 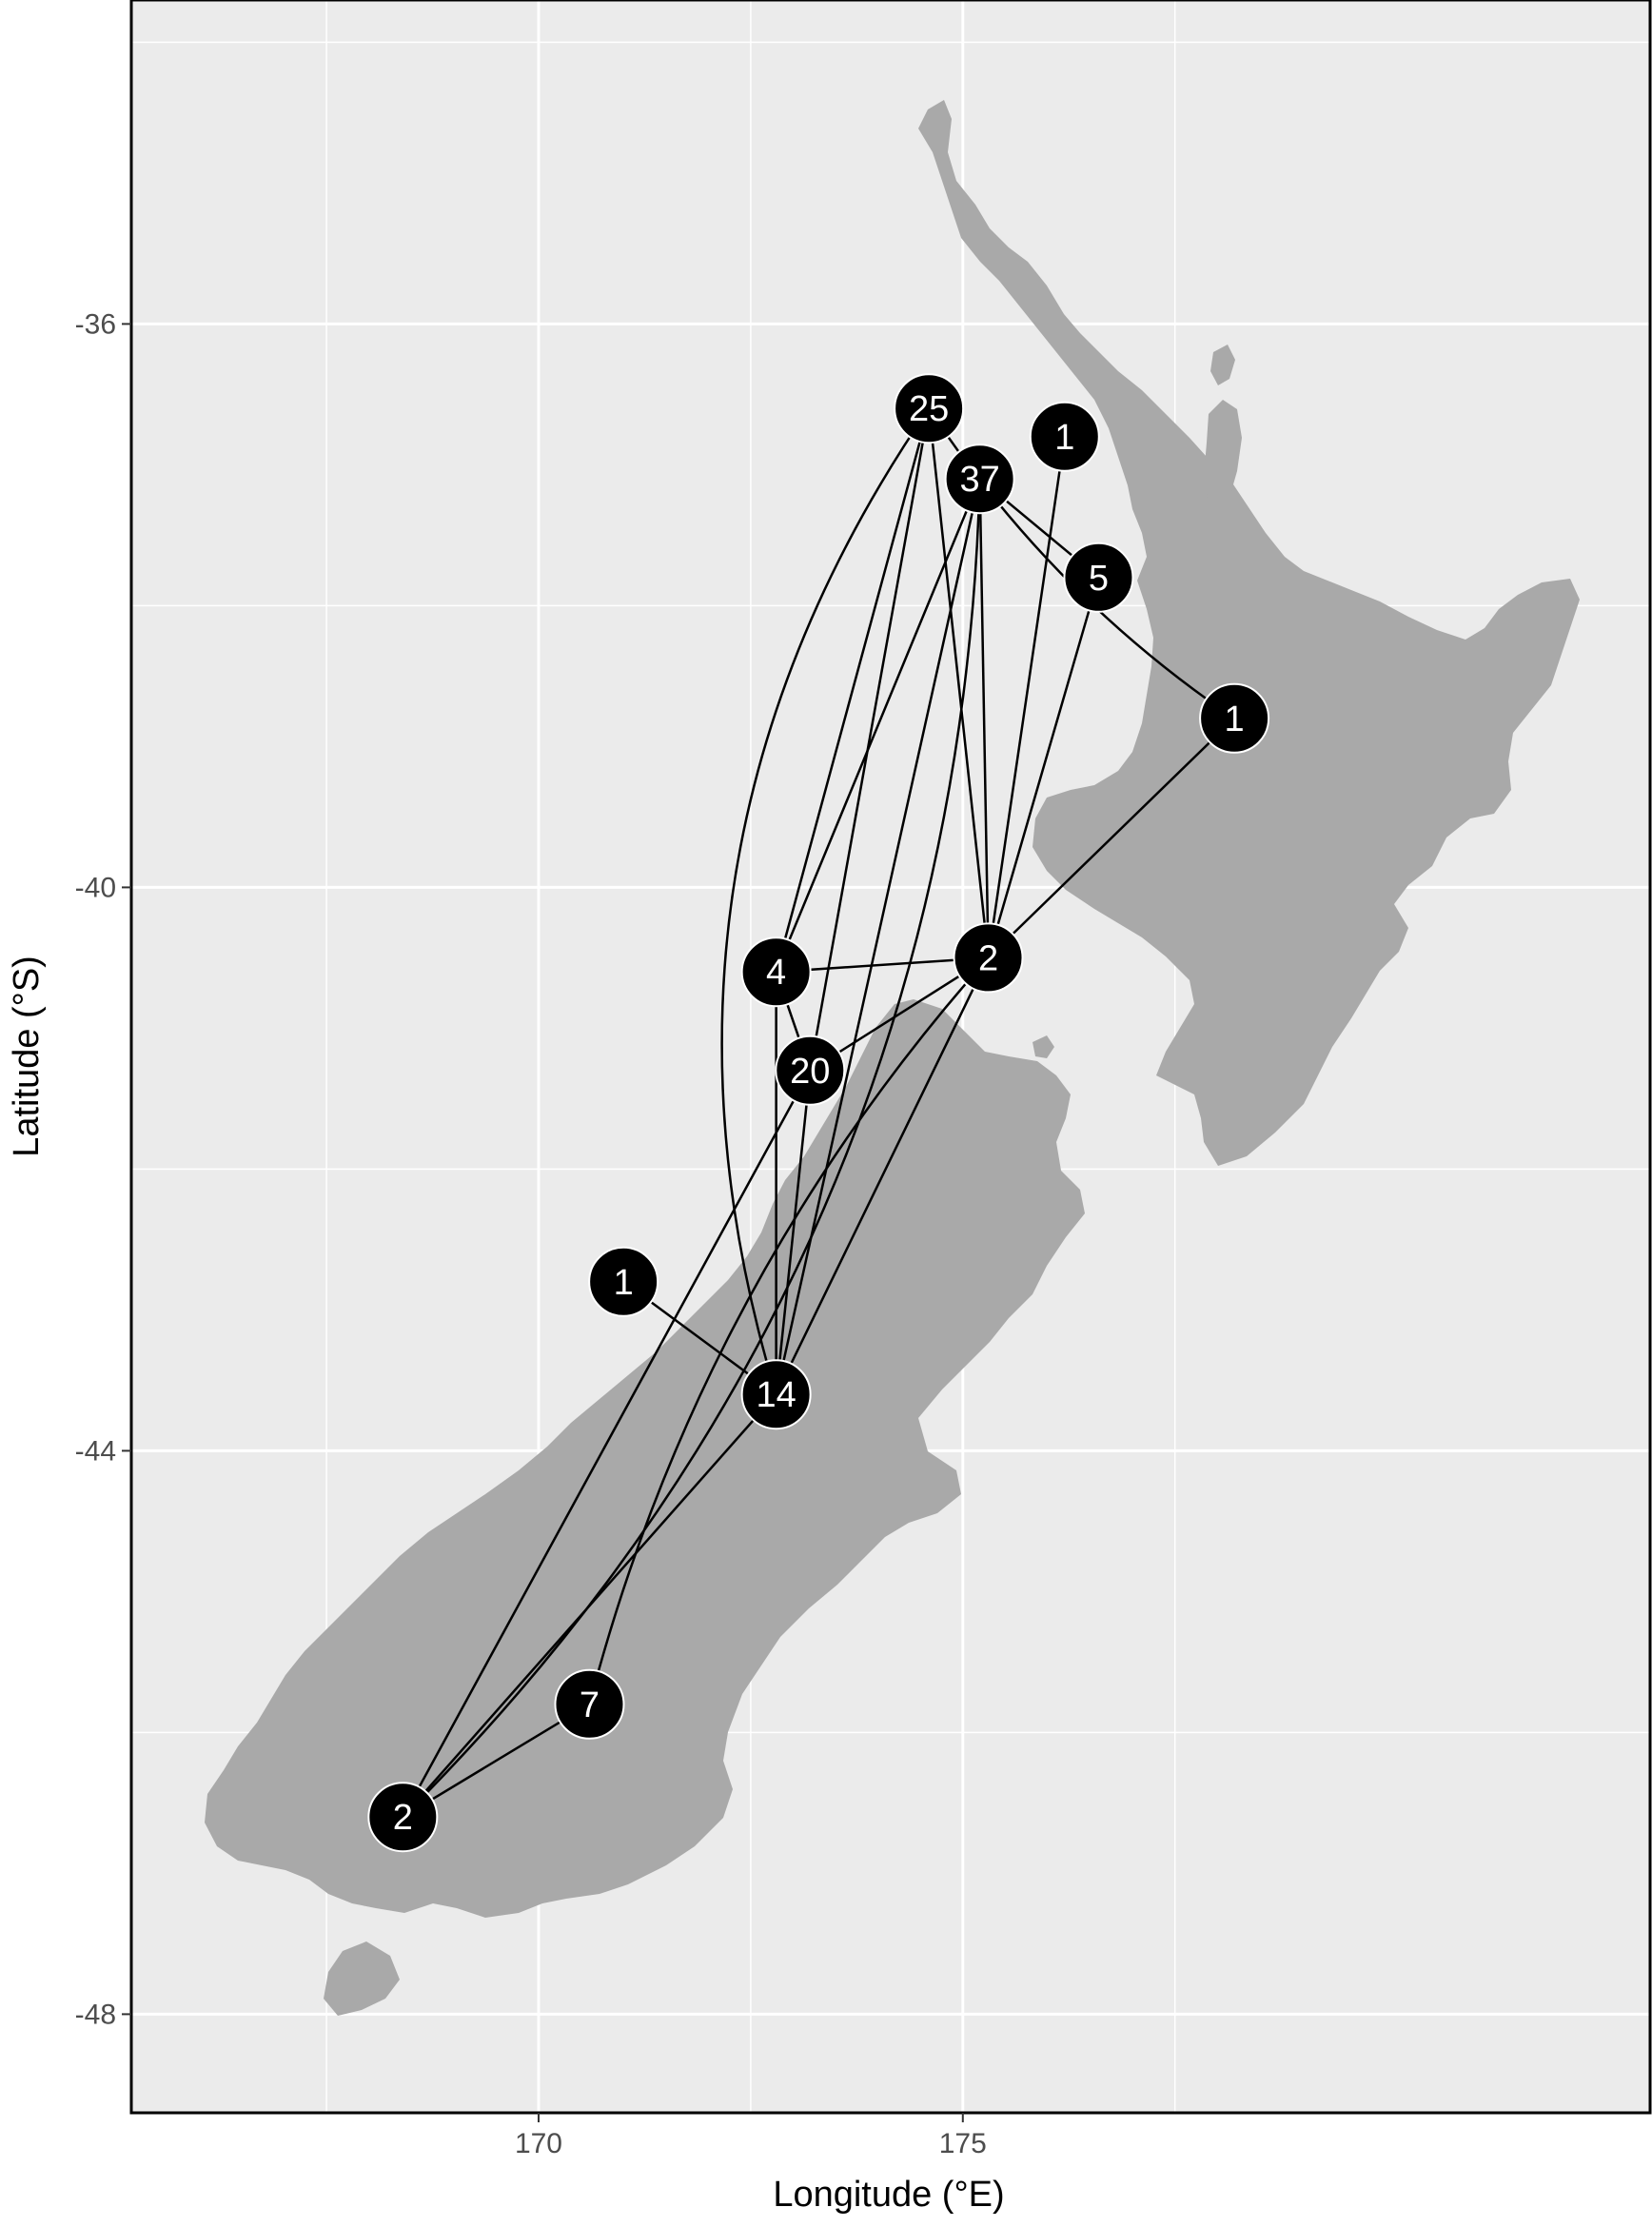 I want to click on edge-J-L, so click(x=590, y=1606).